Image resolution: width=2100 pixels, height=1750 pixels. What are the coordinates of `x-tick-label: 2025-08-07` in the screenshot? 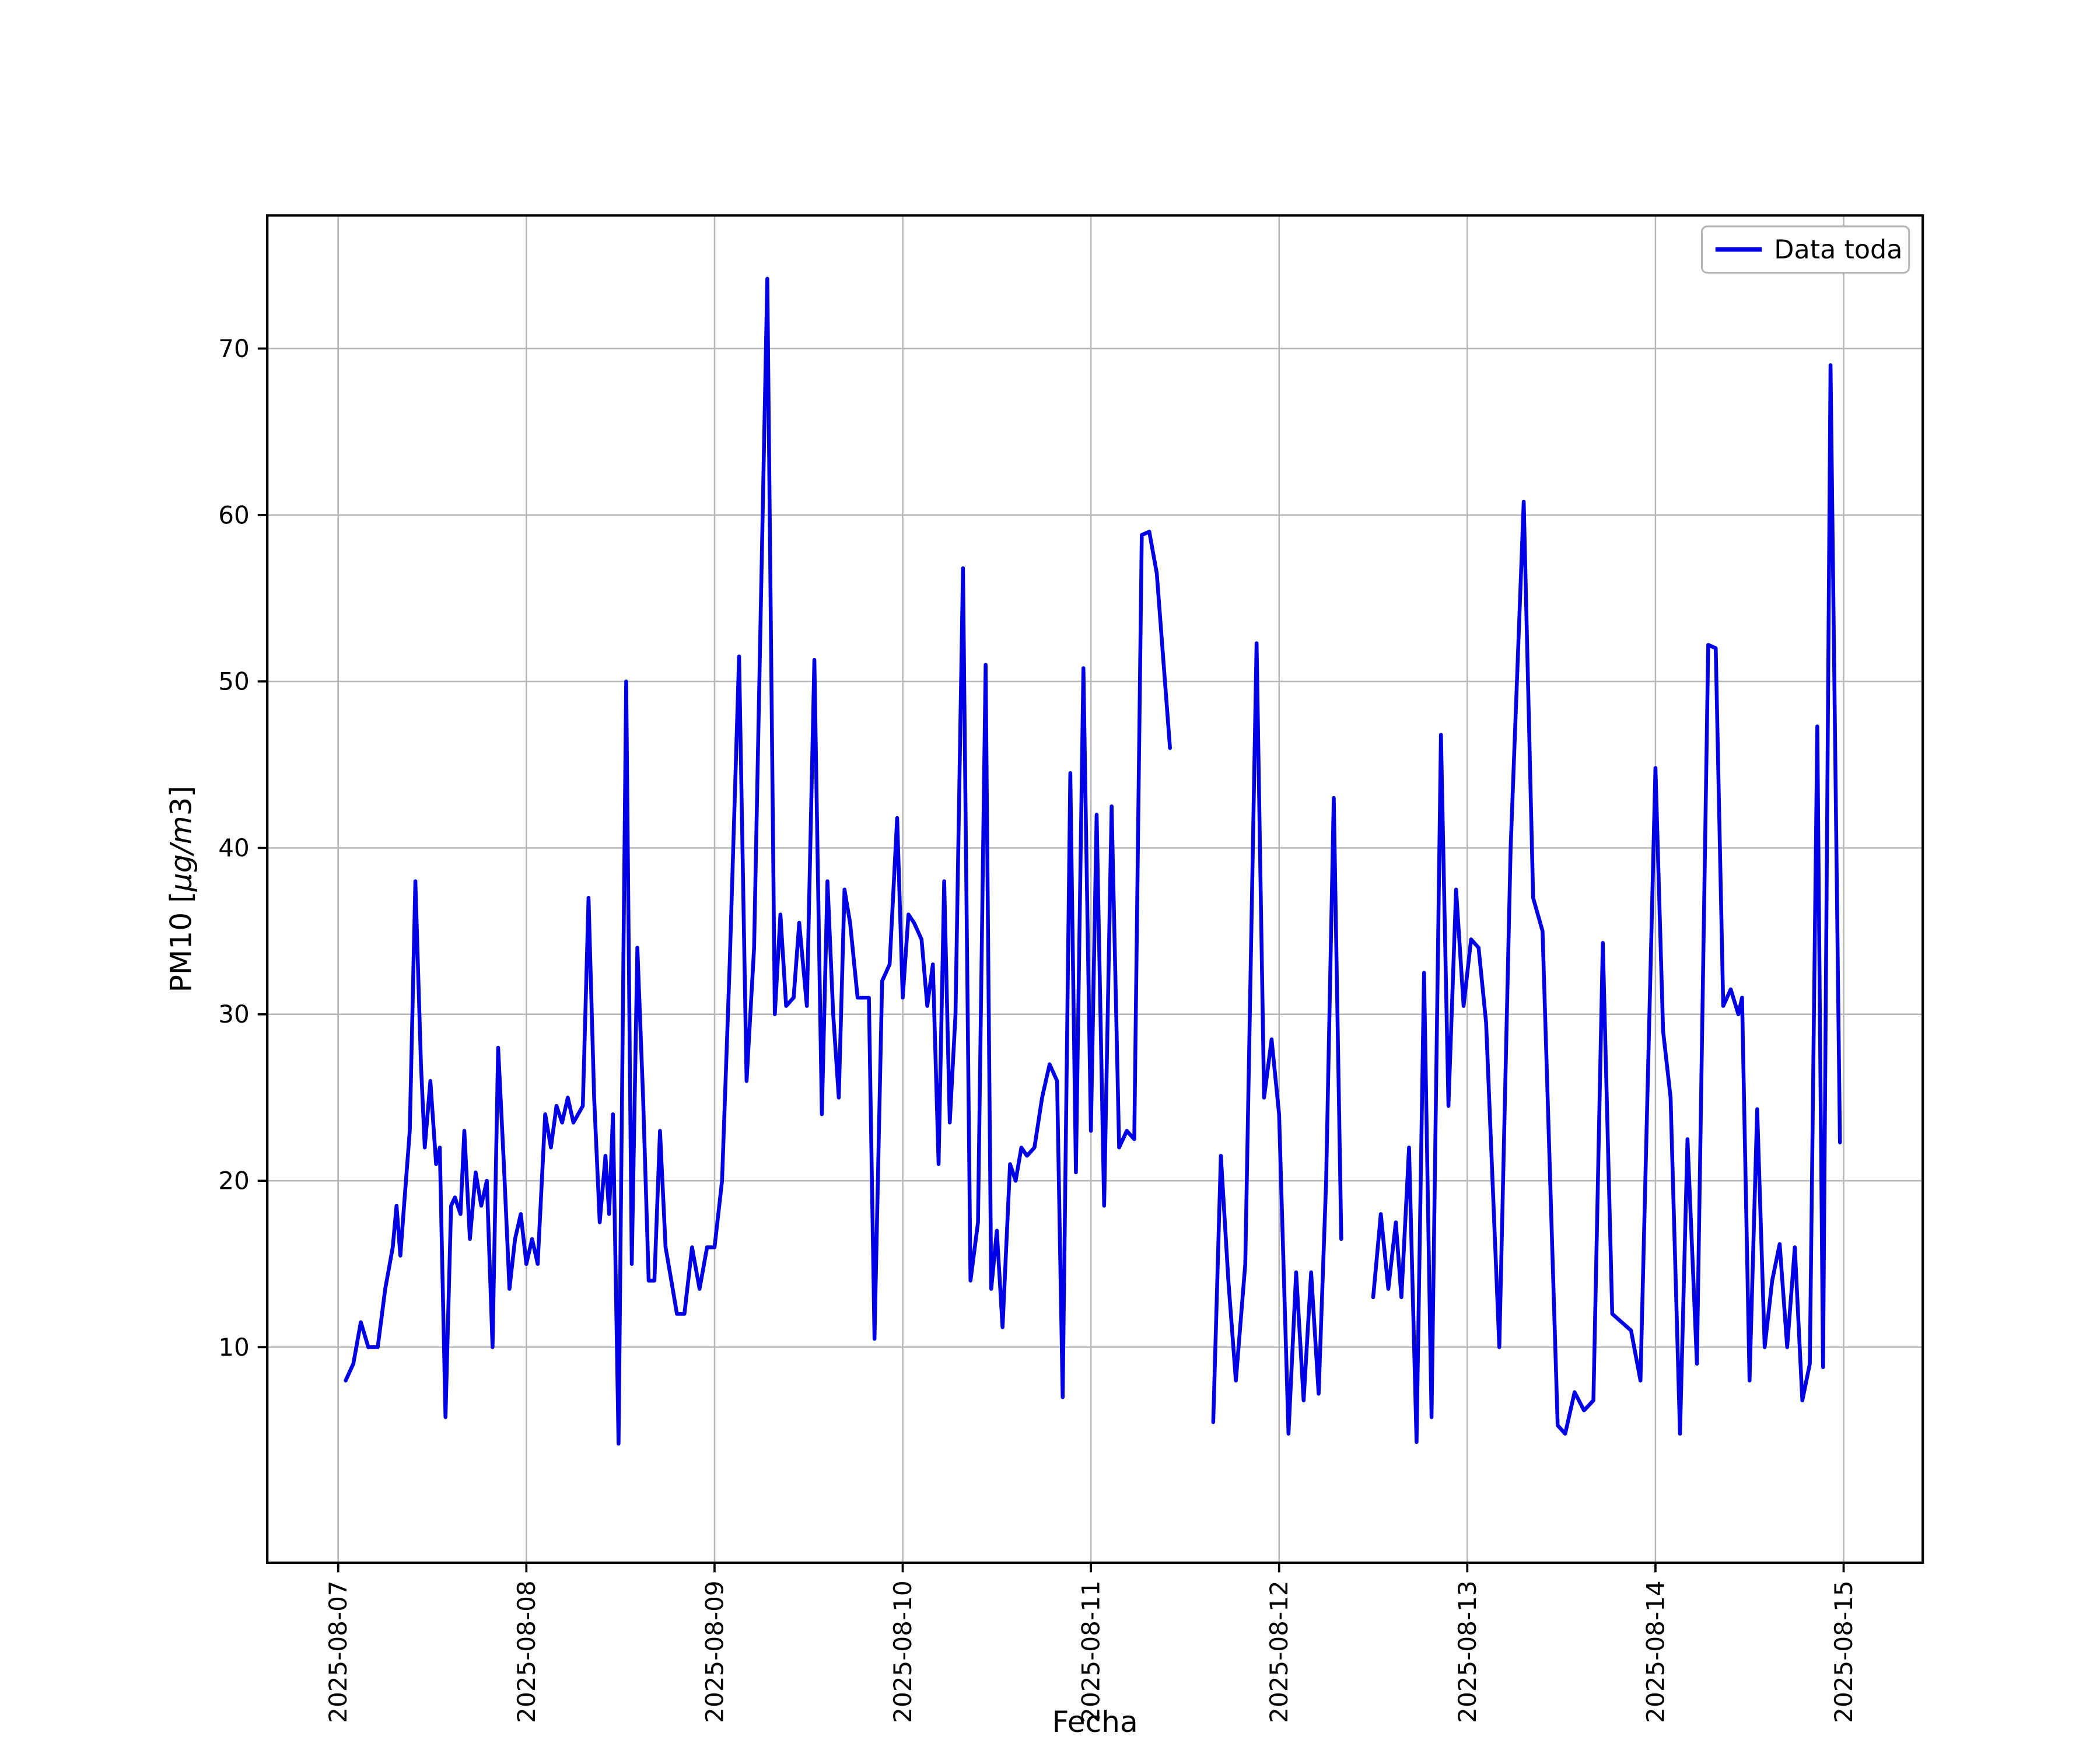 It's located at (338, 1651).